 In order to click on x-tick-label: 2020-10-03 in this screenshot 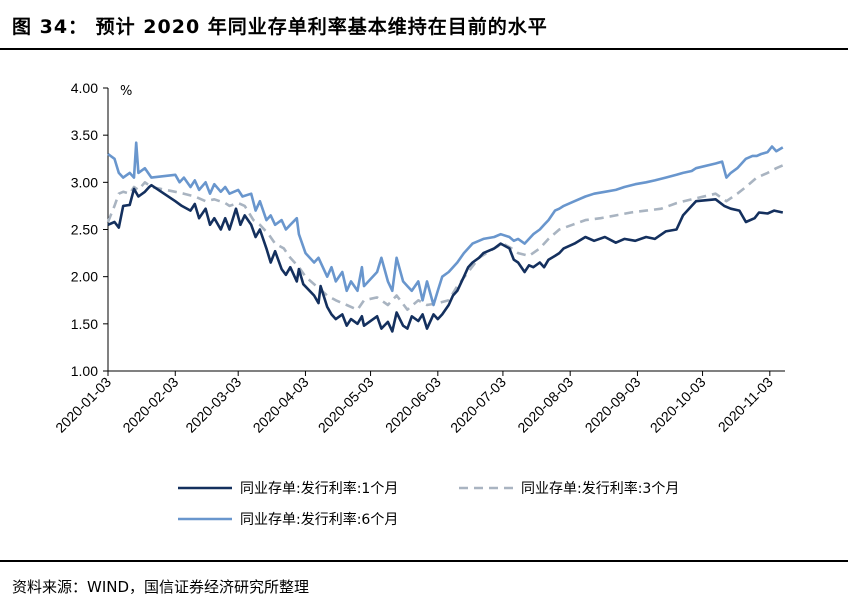, I will do `click(678, 405)`.